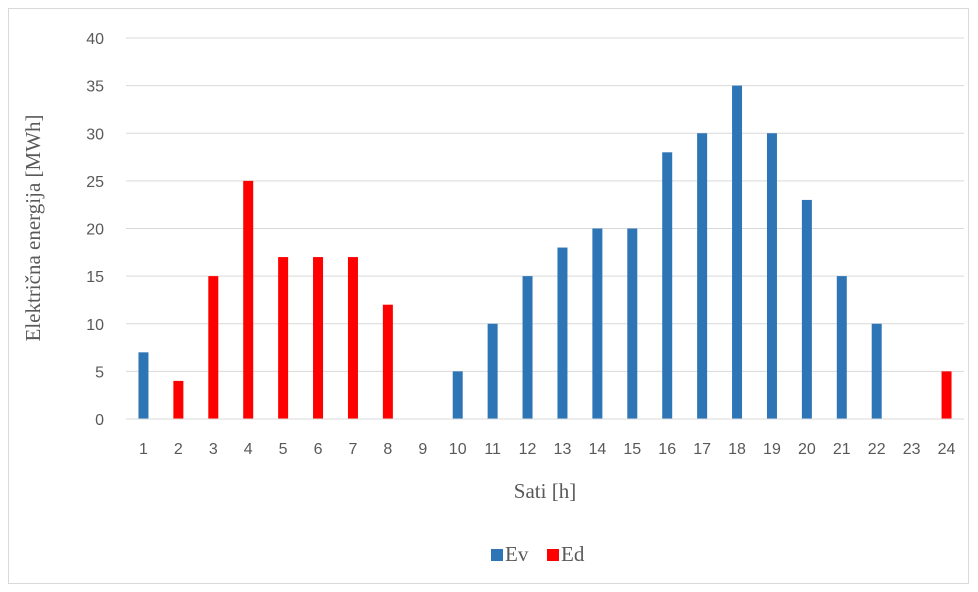 The image size is (978, 592). What do you see at coordinates (947, 449) in the screenshot?
I see `x-tick-label: 24` at bounding box center [947, 449].